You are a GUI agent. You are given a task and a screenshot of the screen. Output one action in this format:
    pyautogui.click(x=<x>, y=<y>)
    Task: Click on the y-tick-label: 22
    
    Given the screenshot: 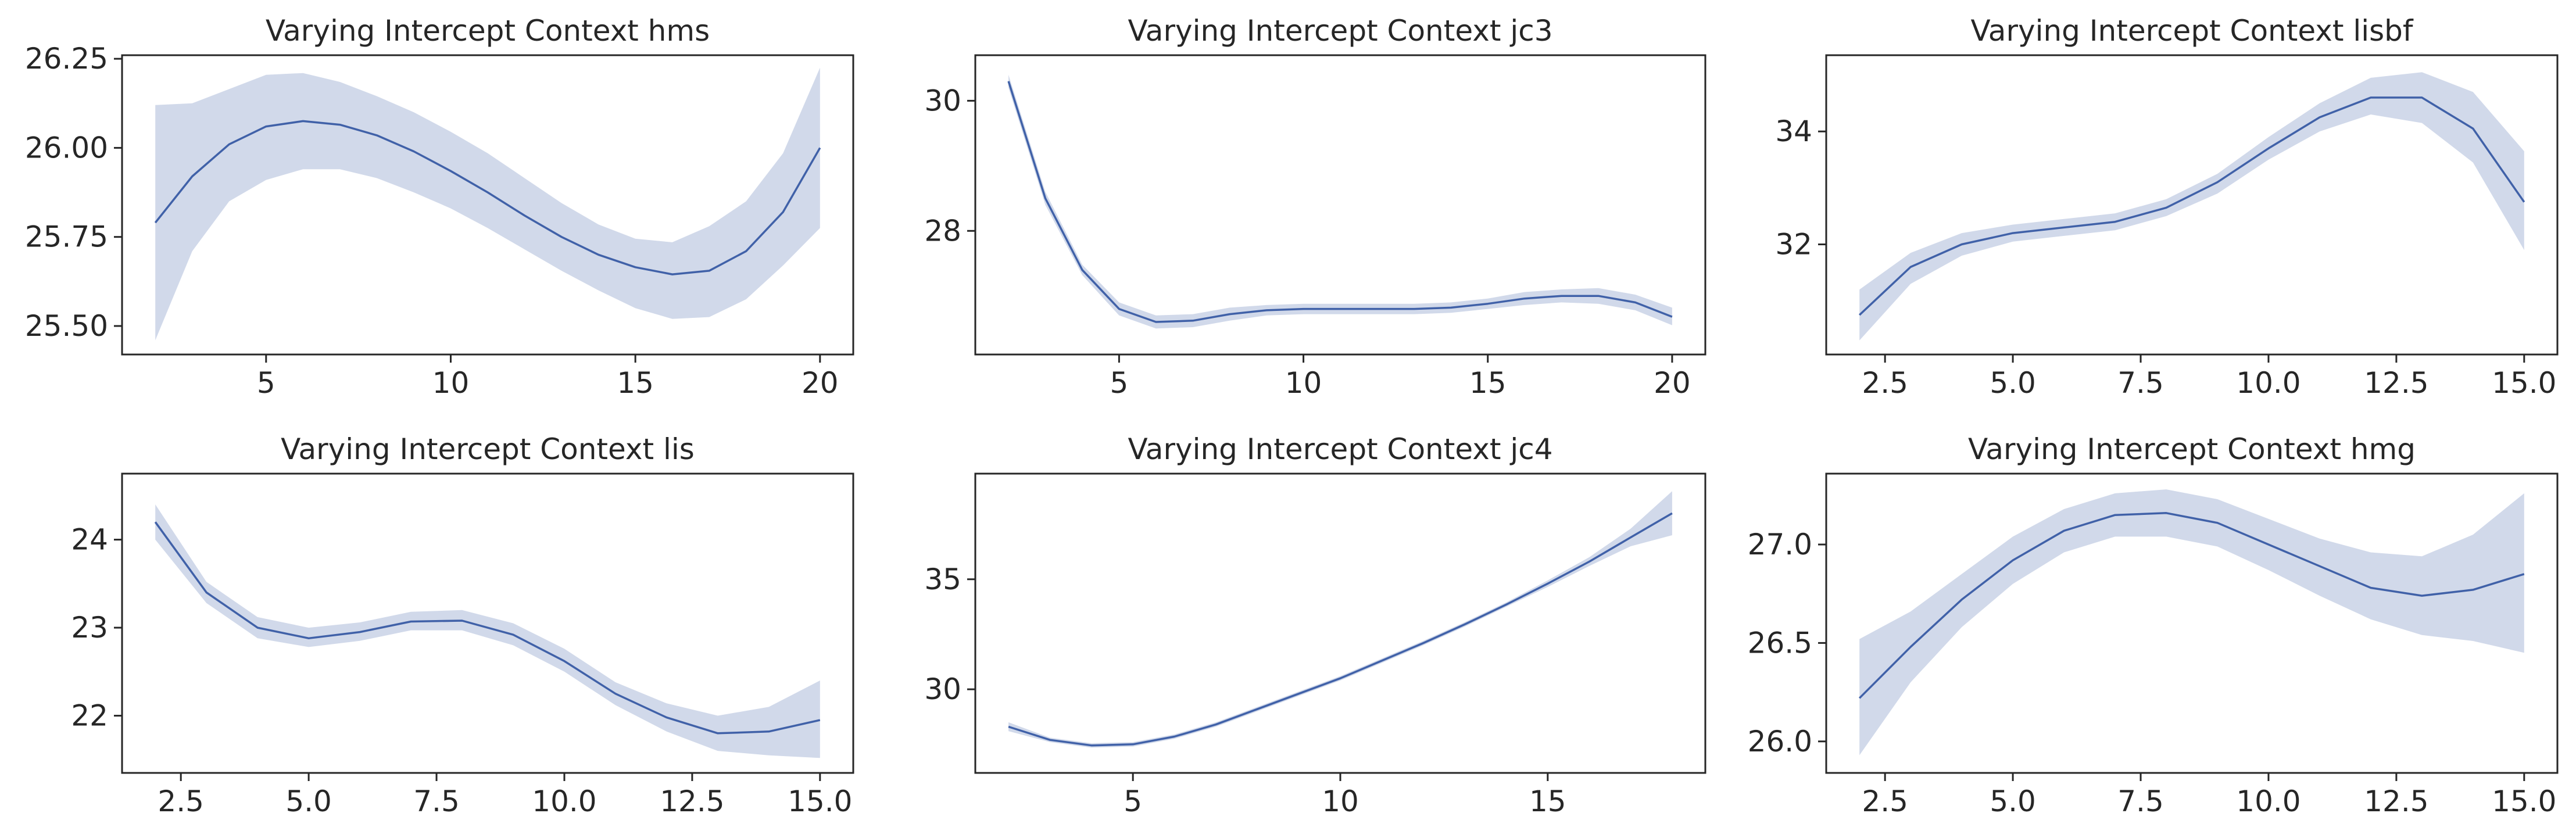 What is the action you would take?
    pyautogui.click(x=89, y=716)
    